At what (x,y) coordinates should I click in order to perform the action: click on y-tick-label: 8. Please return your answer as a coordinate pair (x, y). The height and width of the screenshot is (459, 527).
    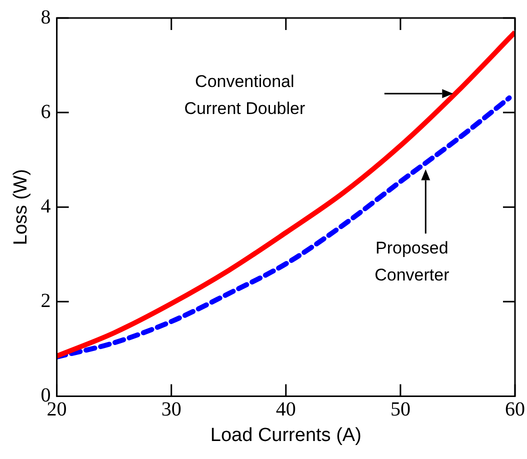
    Looking at the image, I should click on (45, 17).